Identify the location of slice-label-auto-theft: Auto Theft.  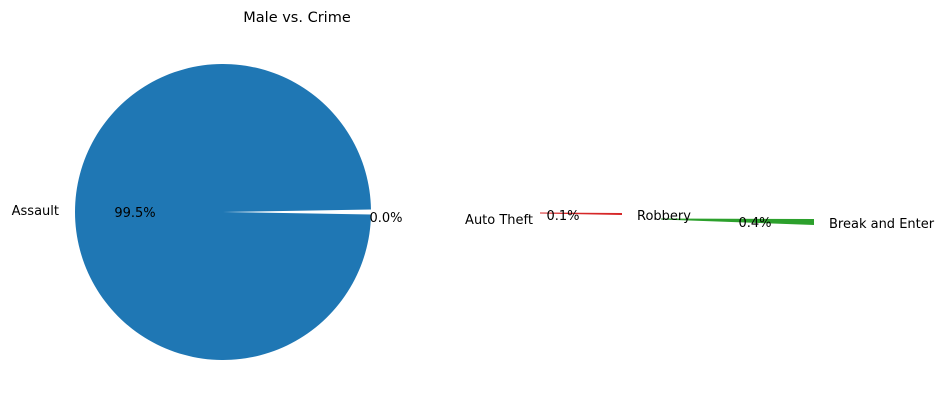
(499, 220).